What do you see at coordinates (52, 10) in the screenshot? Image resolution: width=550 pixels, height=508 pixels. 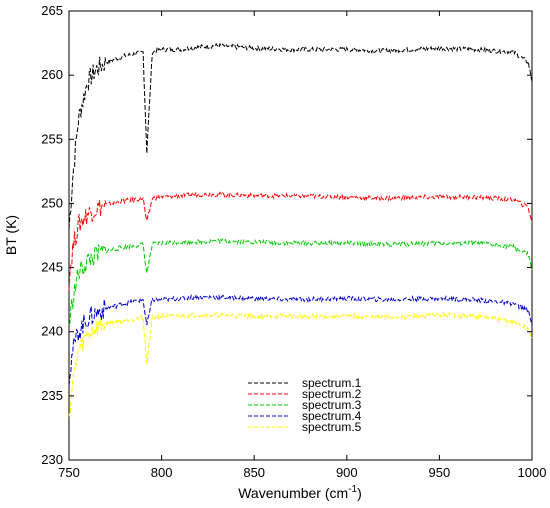 I see `y-tick-label: 265` at bounding box center [52, 10].